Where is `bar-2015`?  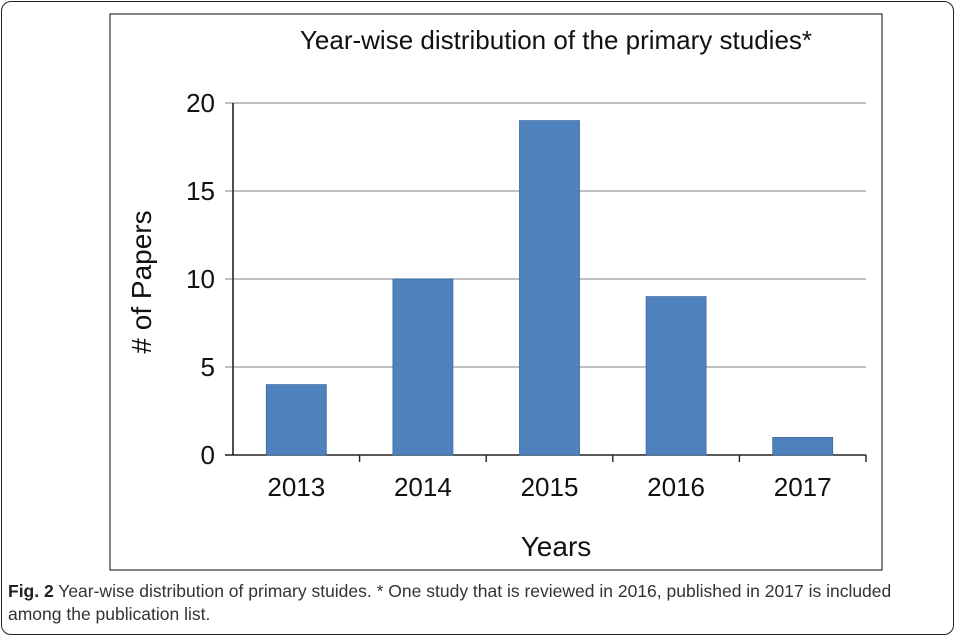
bar-2015 is located at coordinates (549, 288).